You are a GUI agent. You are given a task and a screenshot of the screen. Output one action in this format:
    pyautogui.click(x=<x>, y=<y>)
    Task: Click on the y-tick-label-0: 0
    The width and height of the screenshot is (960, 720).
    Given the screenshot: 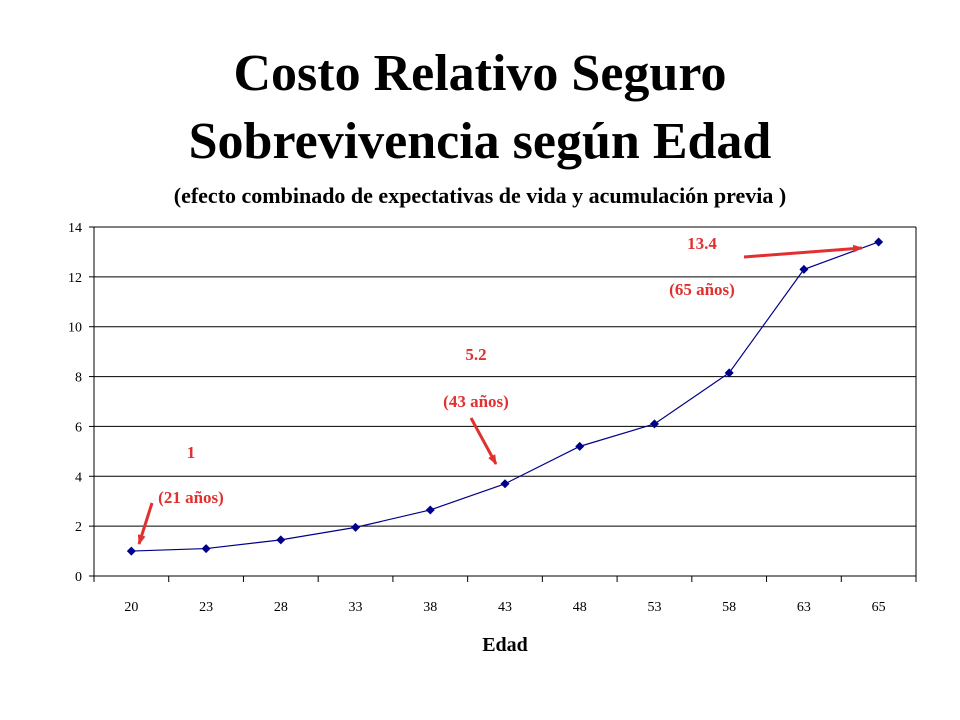 What is the action you would take?
    pyautogui.click(x=78, y=577)
    